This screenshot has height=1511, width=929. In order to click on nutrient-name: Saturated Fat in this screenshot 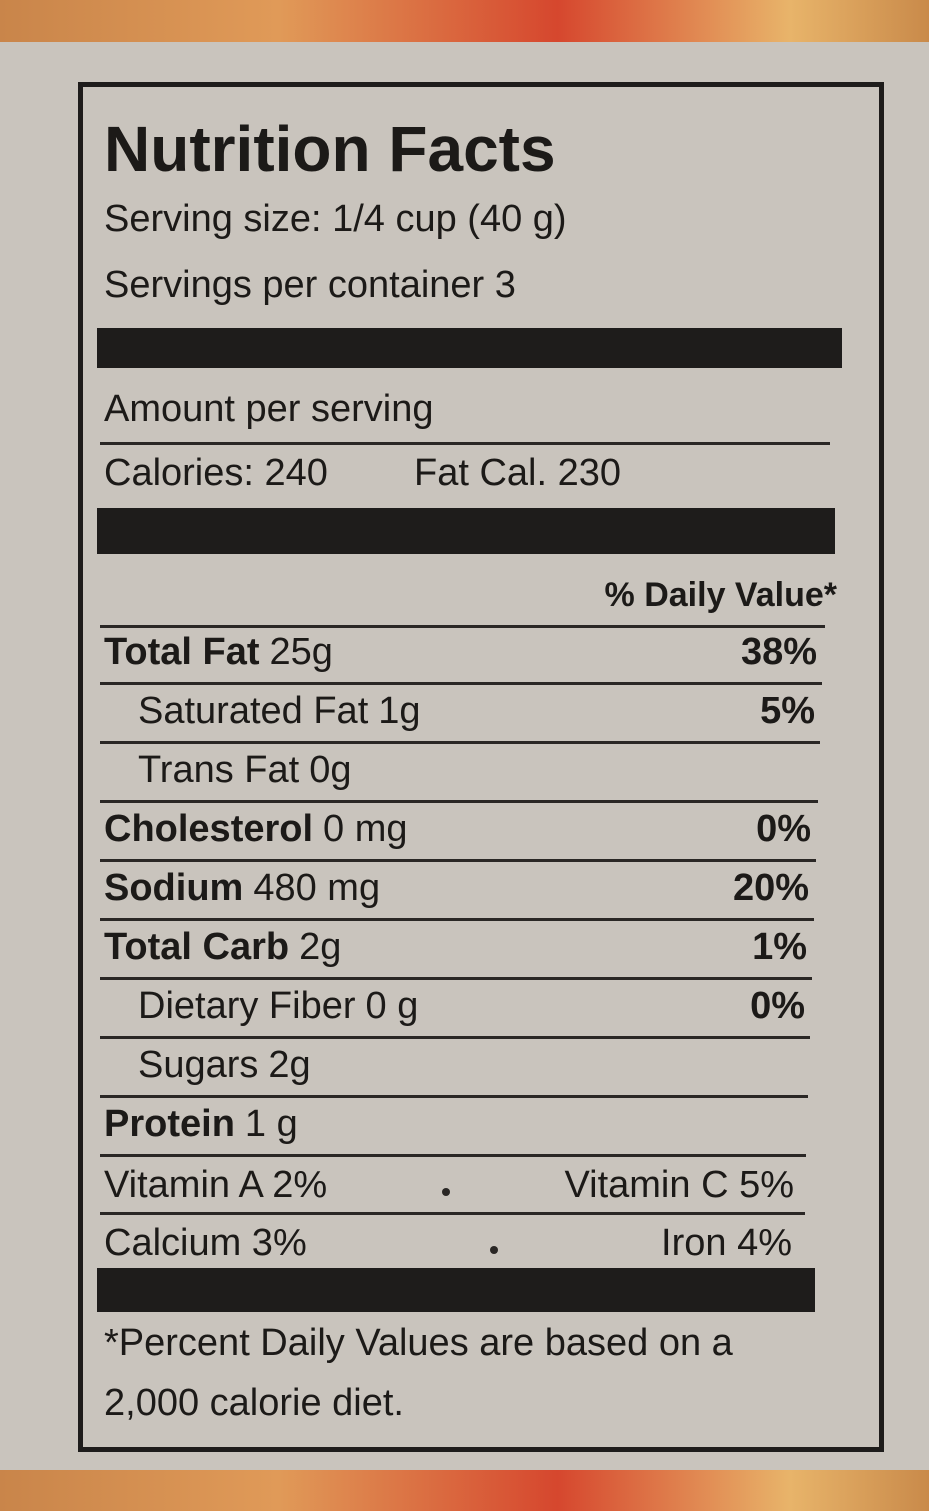, I will do `click(253, 711)`.